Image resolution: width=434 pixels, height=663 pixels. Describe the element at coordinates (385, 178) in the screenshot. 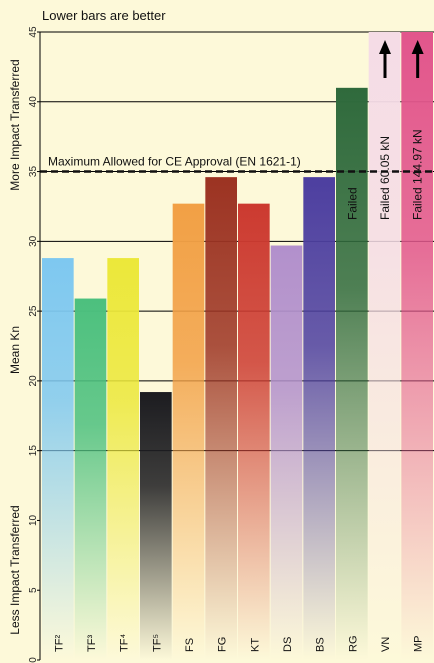

I see `bar-label: Failed 60.05 kN` at that location.